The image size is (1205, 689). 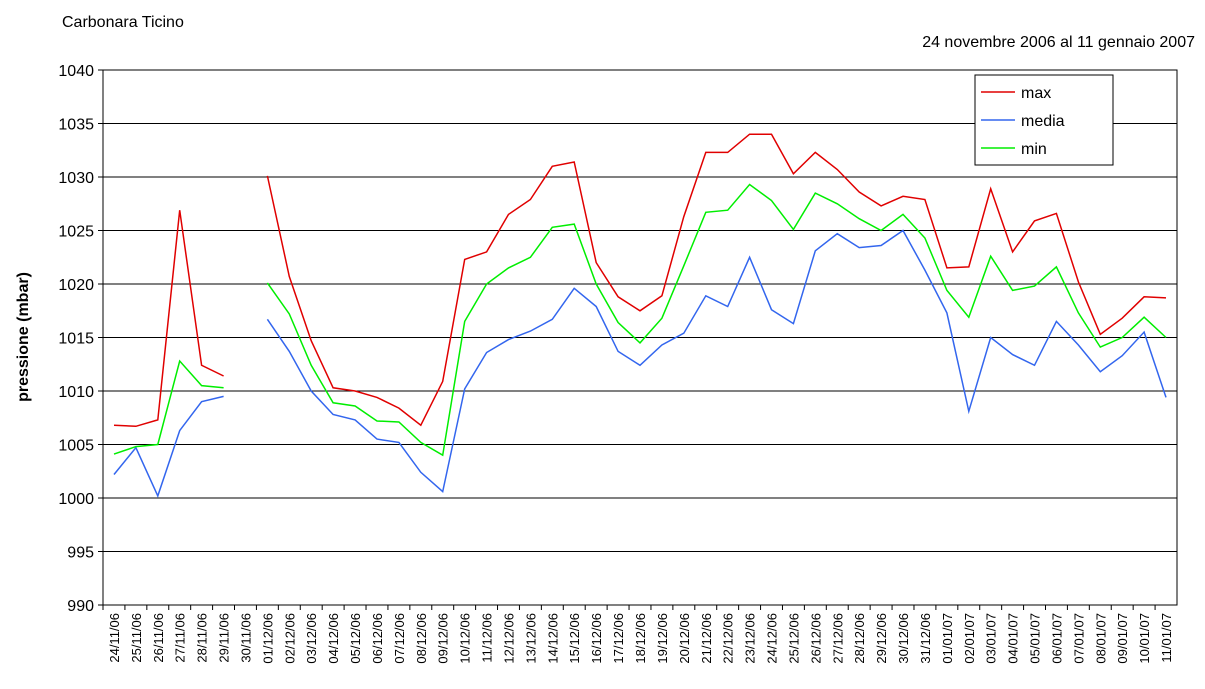 What do you see at coordinates (1078, 638) in the screenshot?
I see `x-tick-label: 07/01/07` at bounding box center [1078, 638].